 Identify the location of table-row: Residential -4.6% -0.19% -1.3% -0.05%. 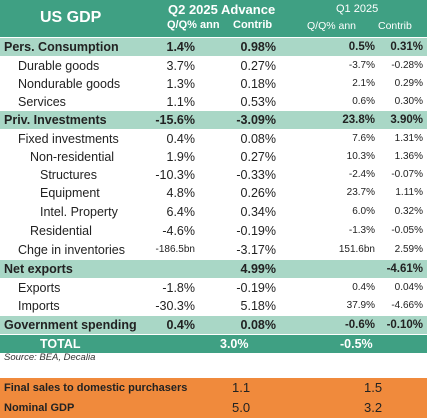
(213, 231).